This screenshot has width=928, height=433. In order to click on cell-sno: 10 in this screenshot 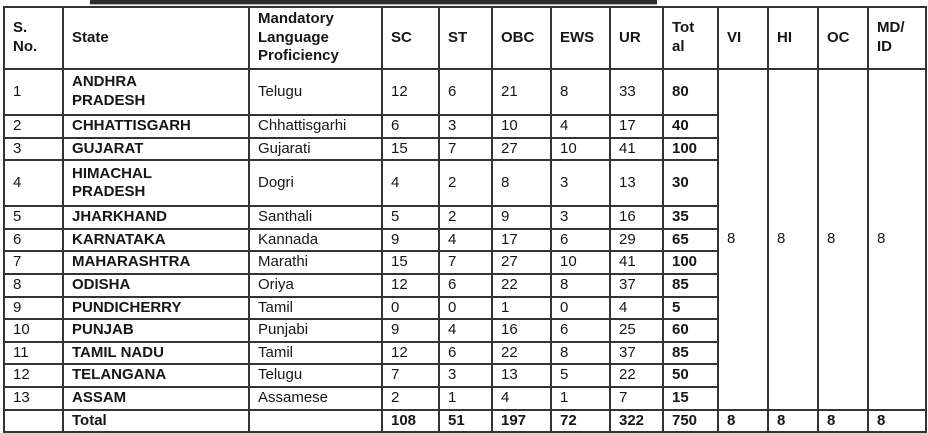, I will do `click(33, 330)`.